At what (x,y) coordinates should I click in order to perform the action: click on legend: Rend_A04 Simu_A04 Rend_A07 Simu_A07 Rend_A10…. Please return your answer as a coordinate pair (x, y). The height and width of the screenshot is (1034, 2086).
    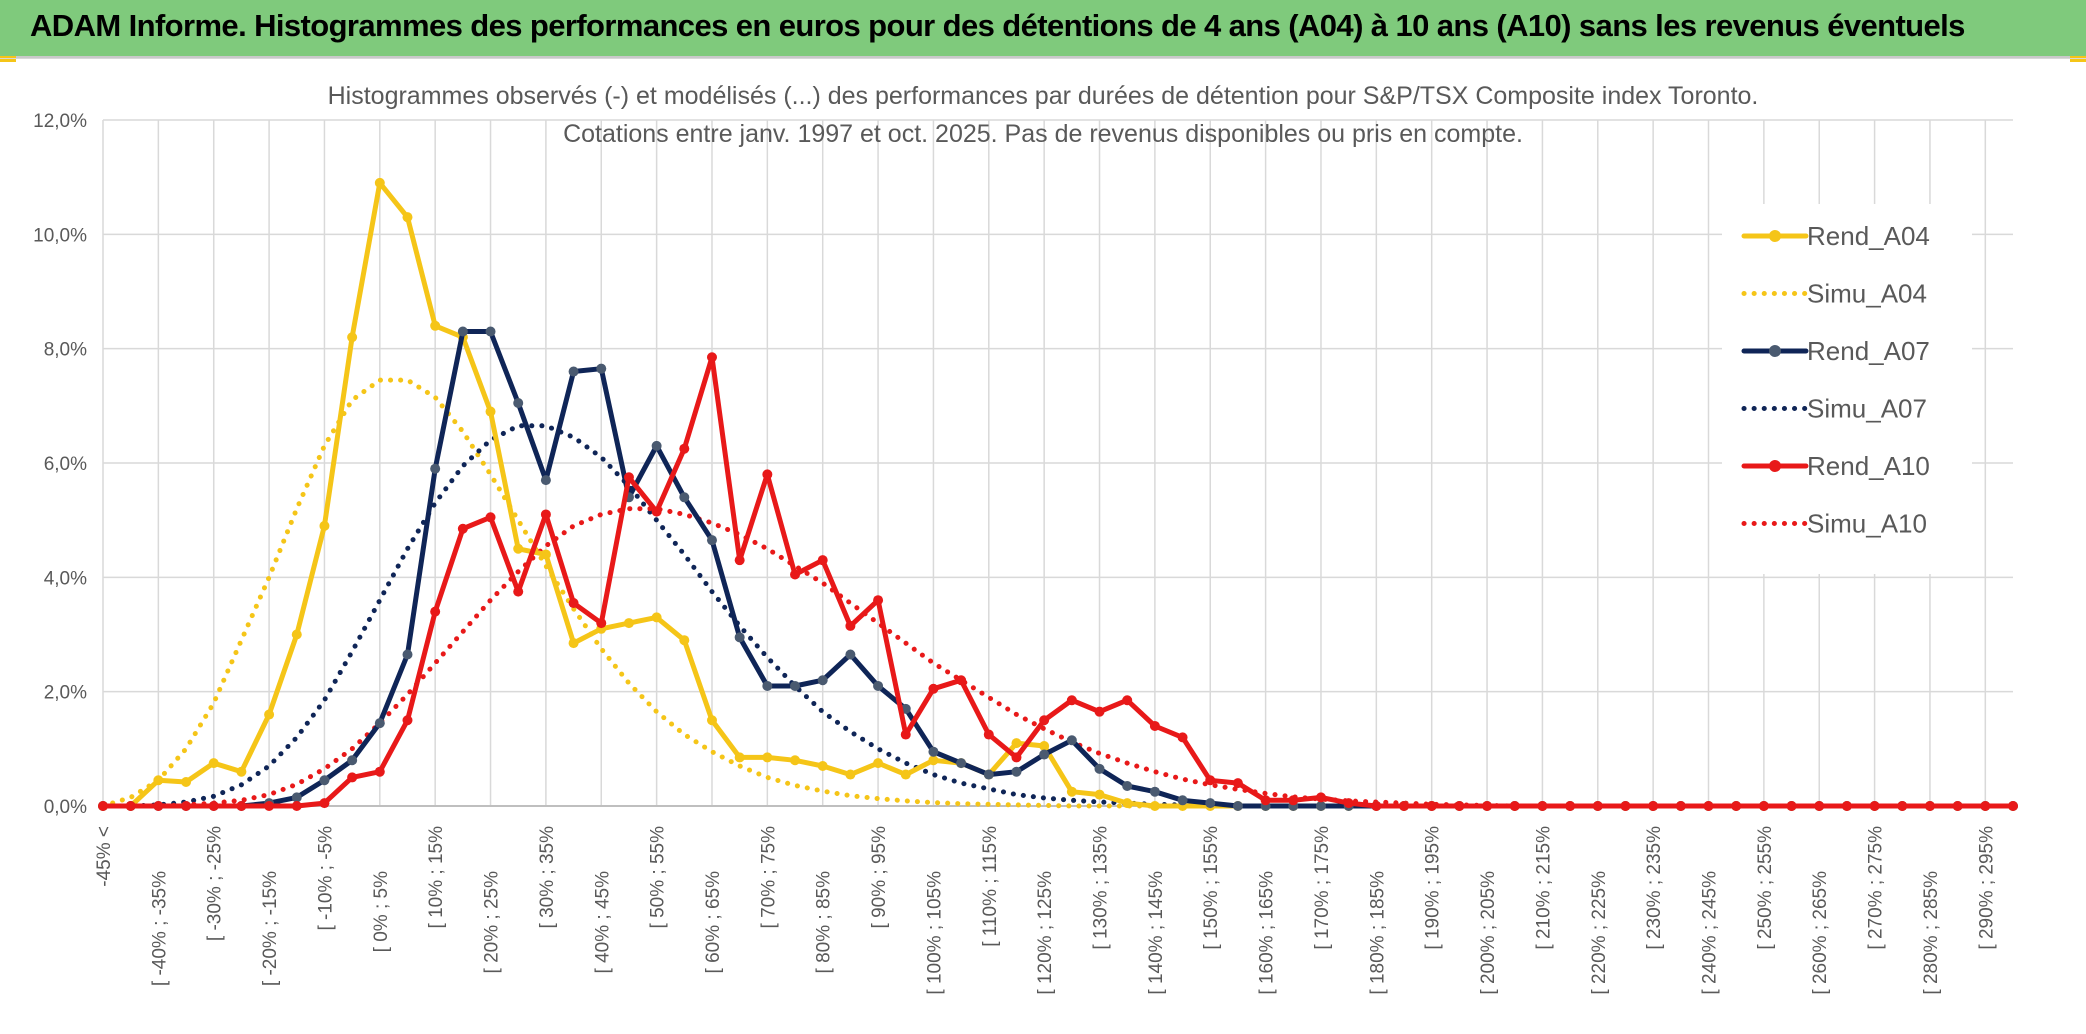
    Looking at the image, I should click on (1847, 389).